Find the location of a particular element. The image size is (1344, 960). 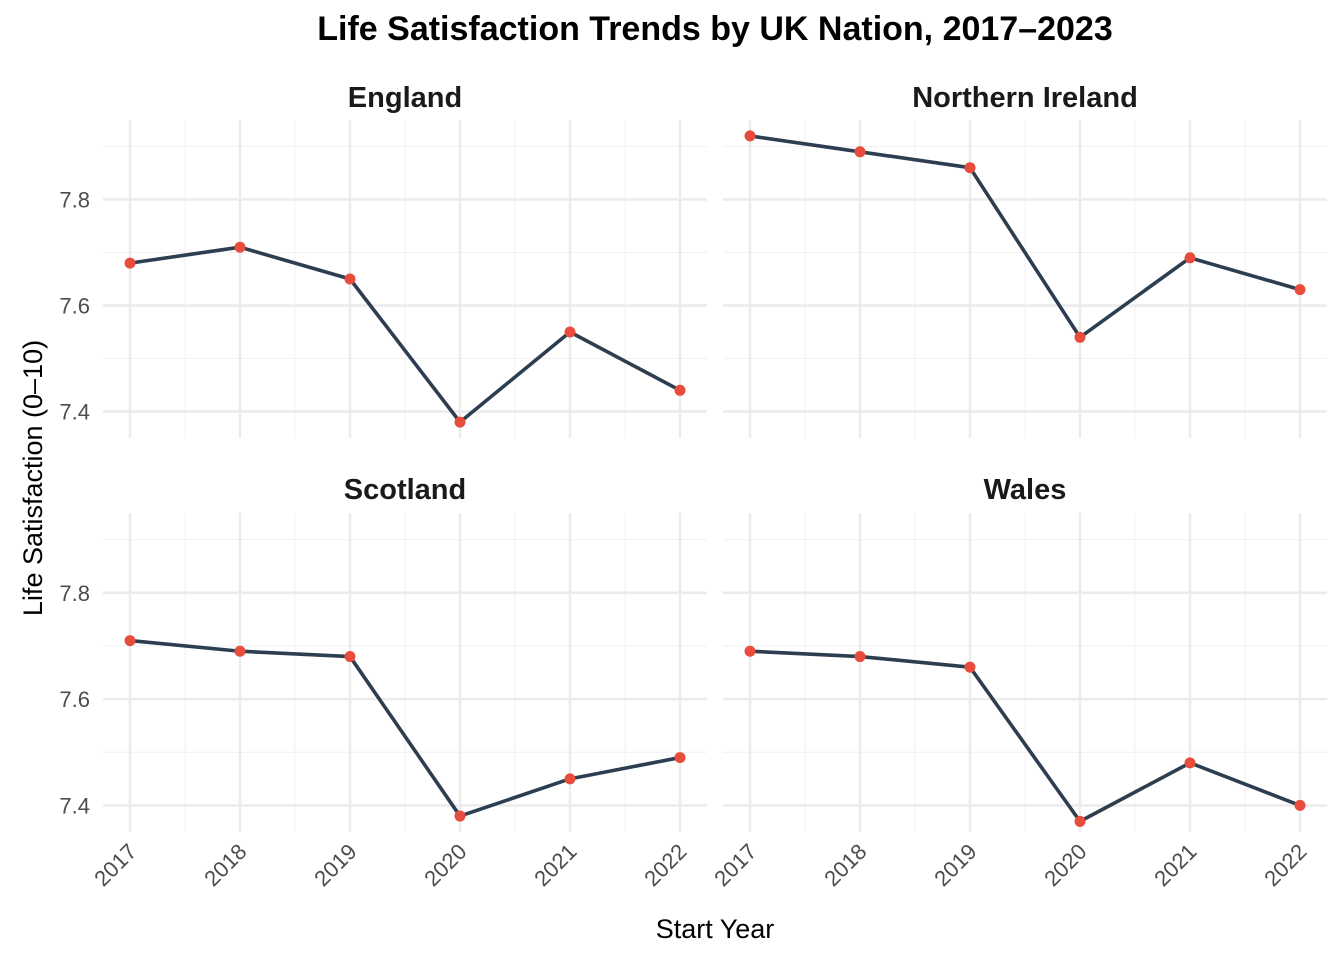

panel-strip-label: Wales is located at coordinates (1025, 490).